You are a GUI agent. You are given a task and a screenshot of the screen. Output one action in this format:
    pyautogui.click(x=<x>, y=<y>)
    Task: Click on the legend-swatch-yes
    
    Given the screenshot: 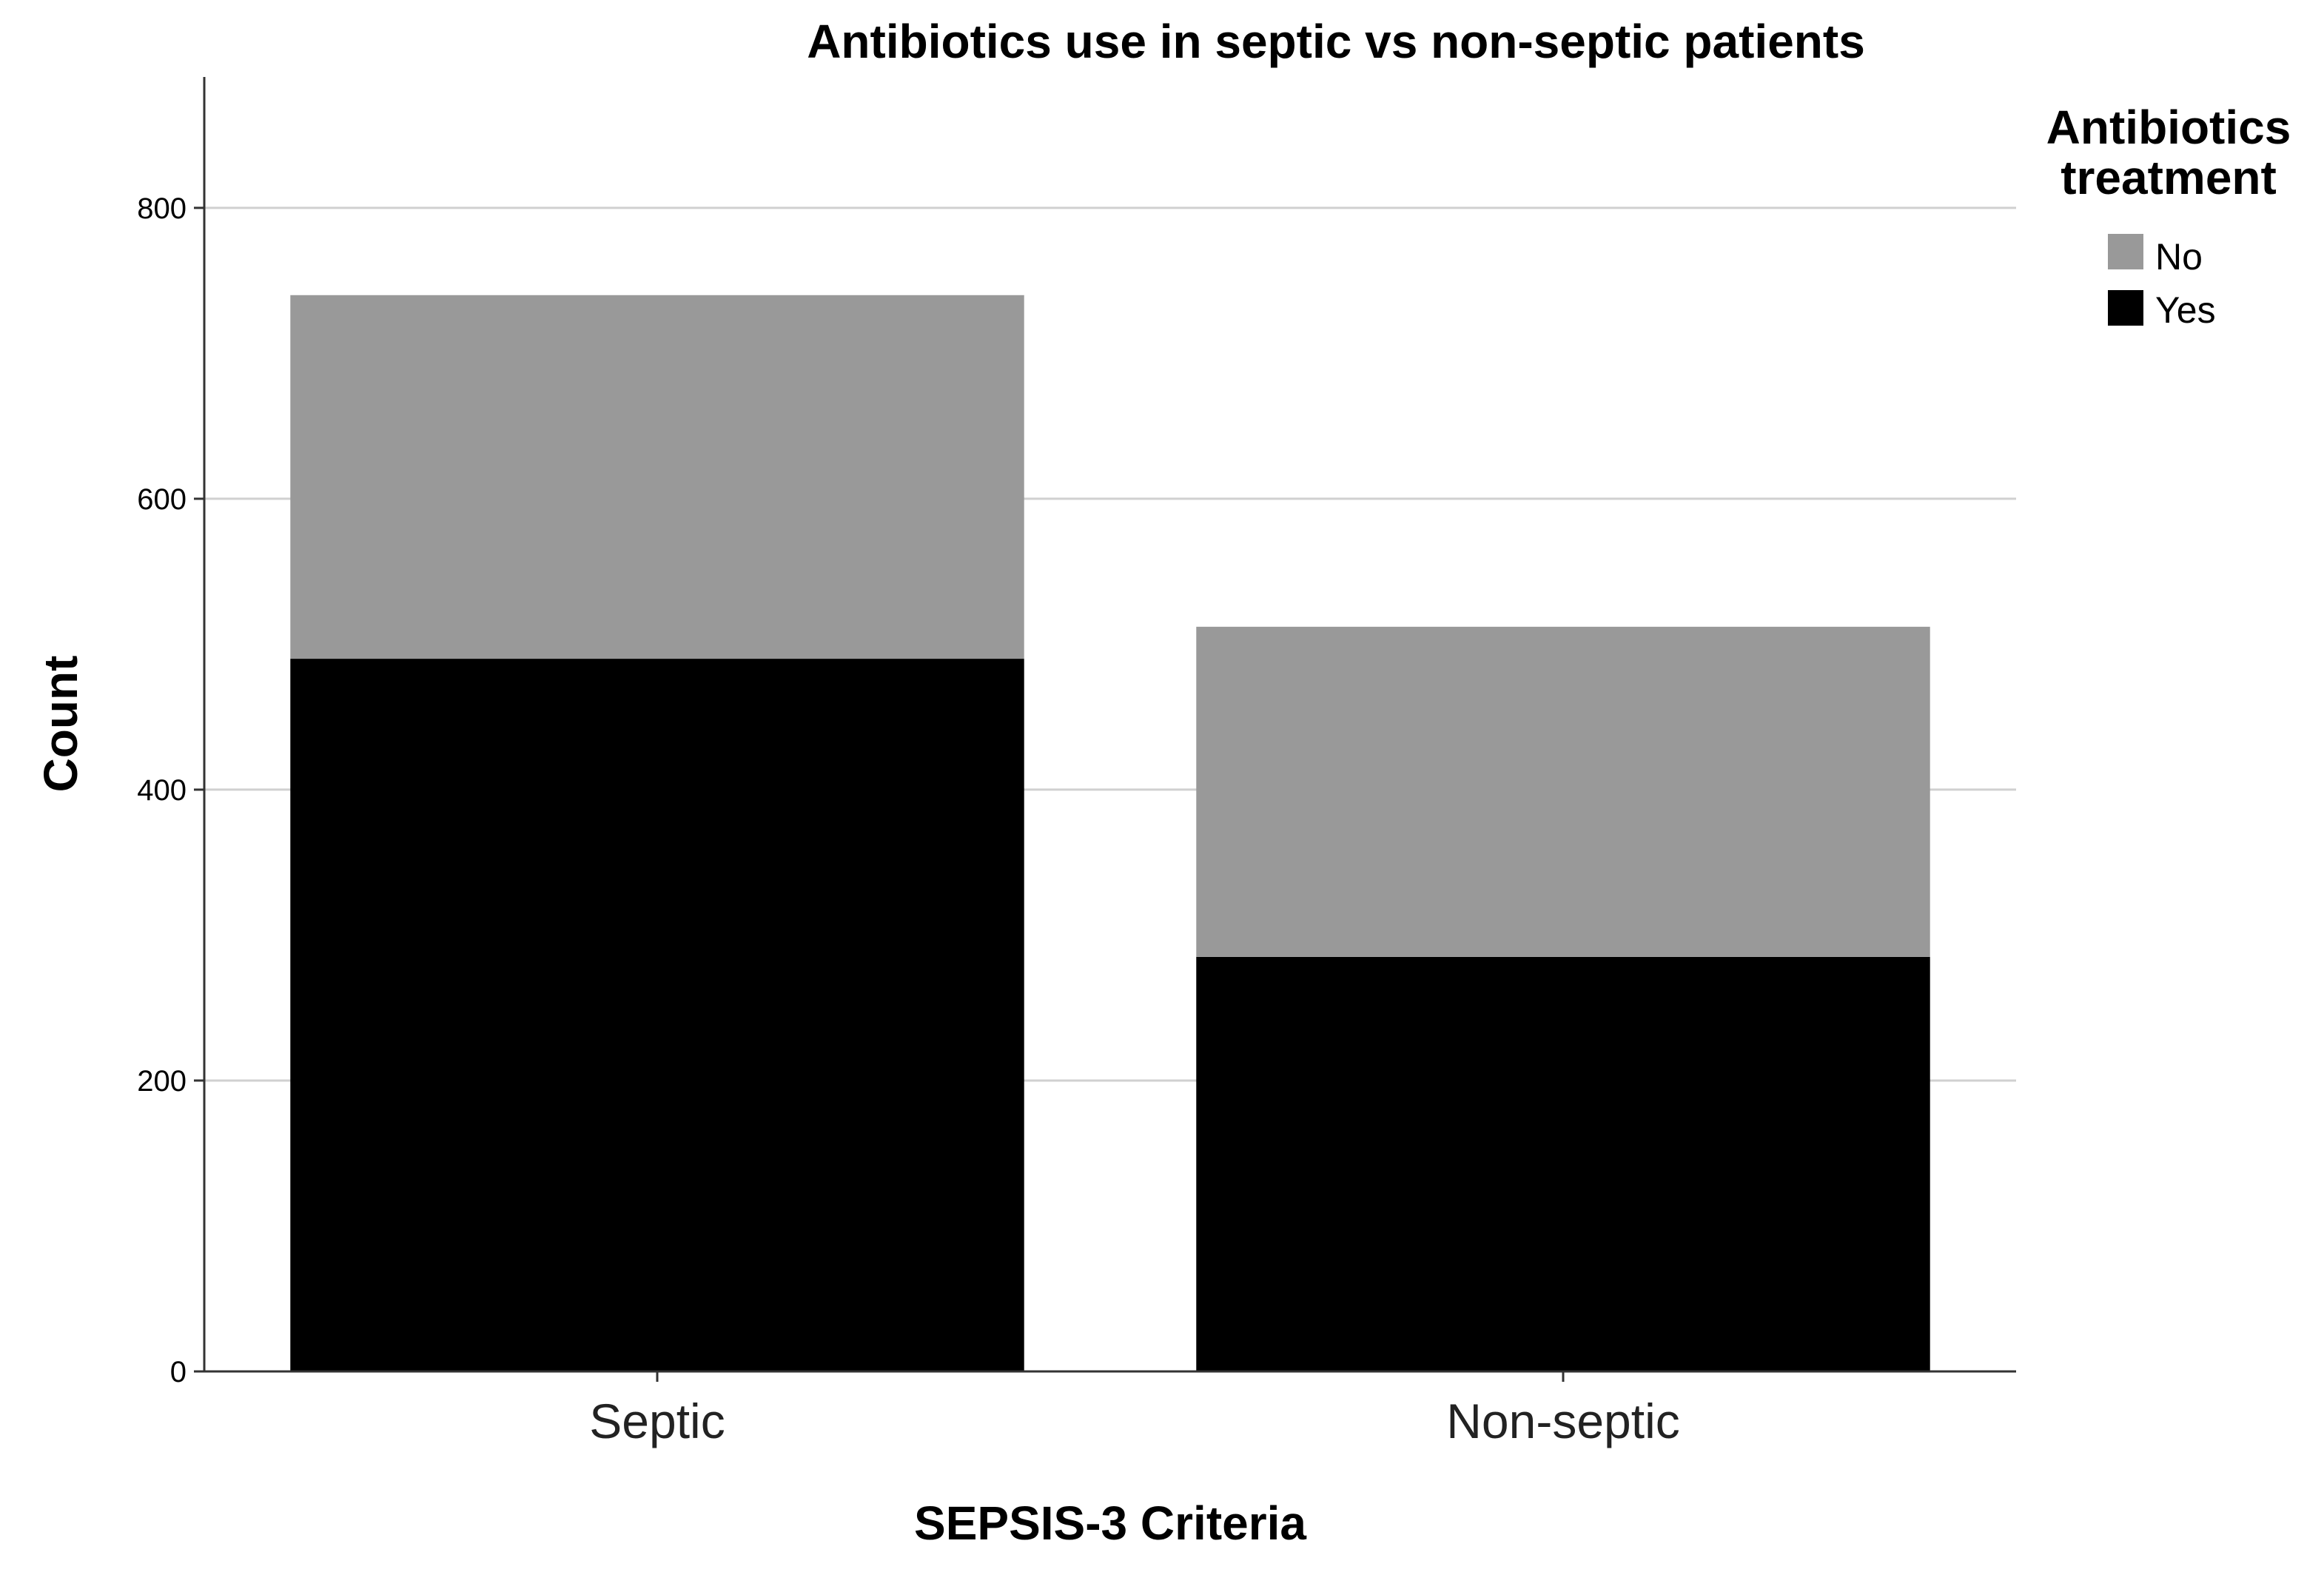 What is the action you would take?
    pyautogui.click(x=2125, y=308)
    